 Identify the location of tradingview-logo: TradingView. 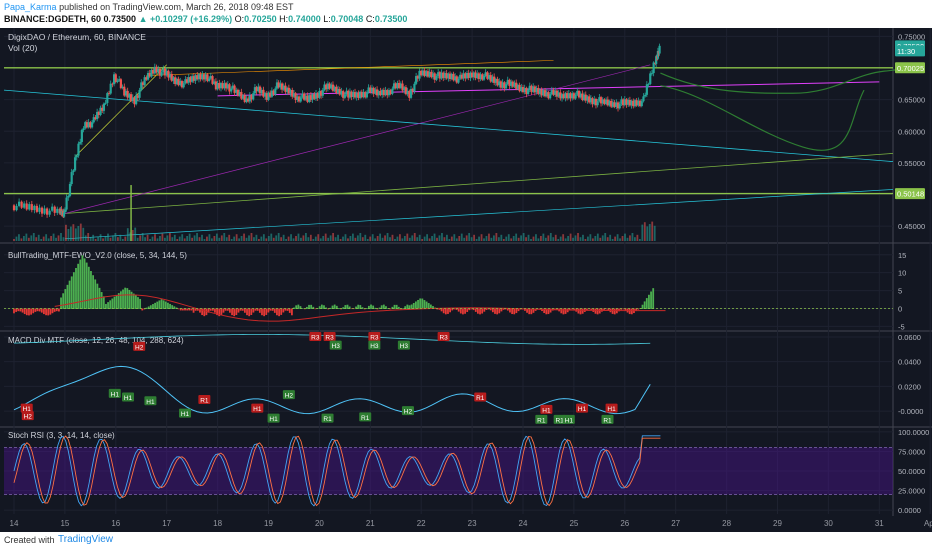
(86, 539).